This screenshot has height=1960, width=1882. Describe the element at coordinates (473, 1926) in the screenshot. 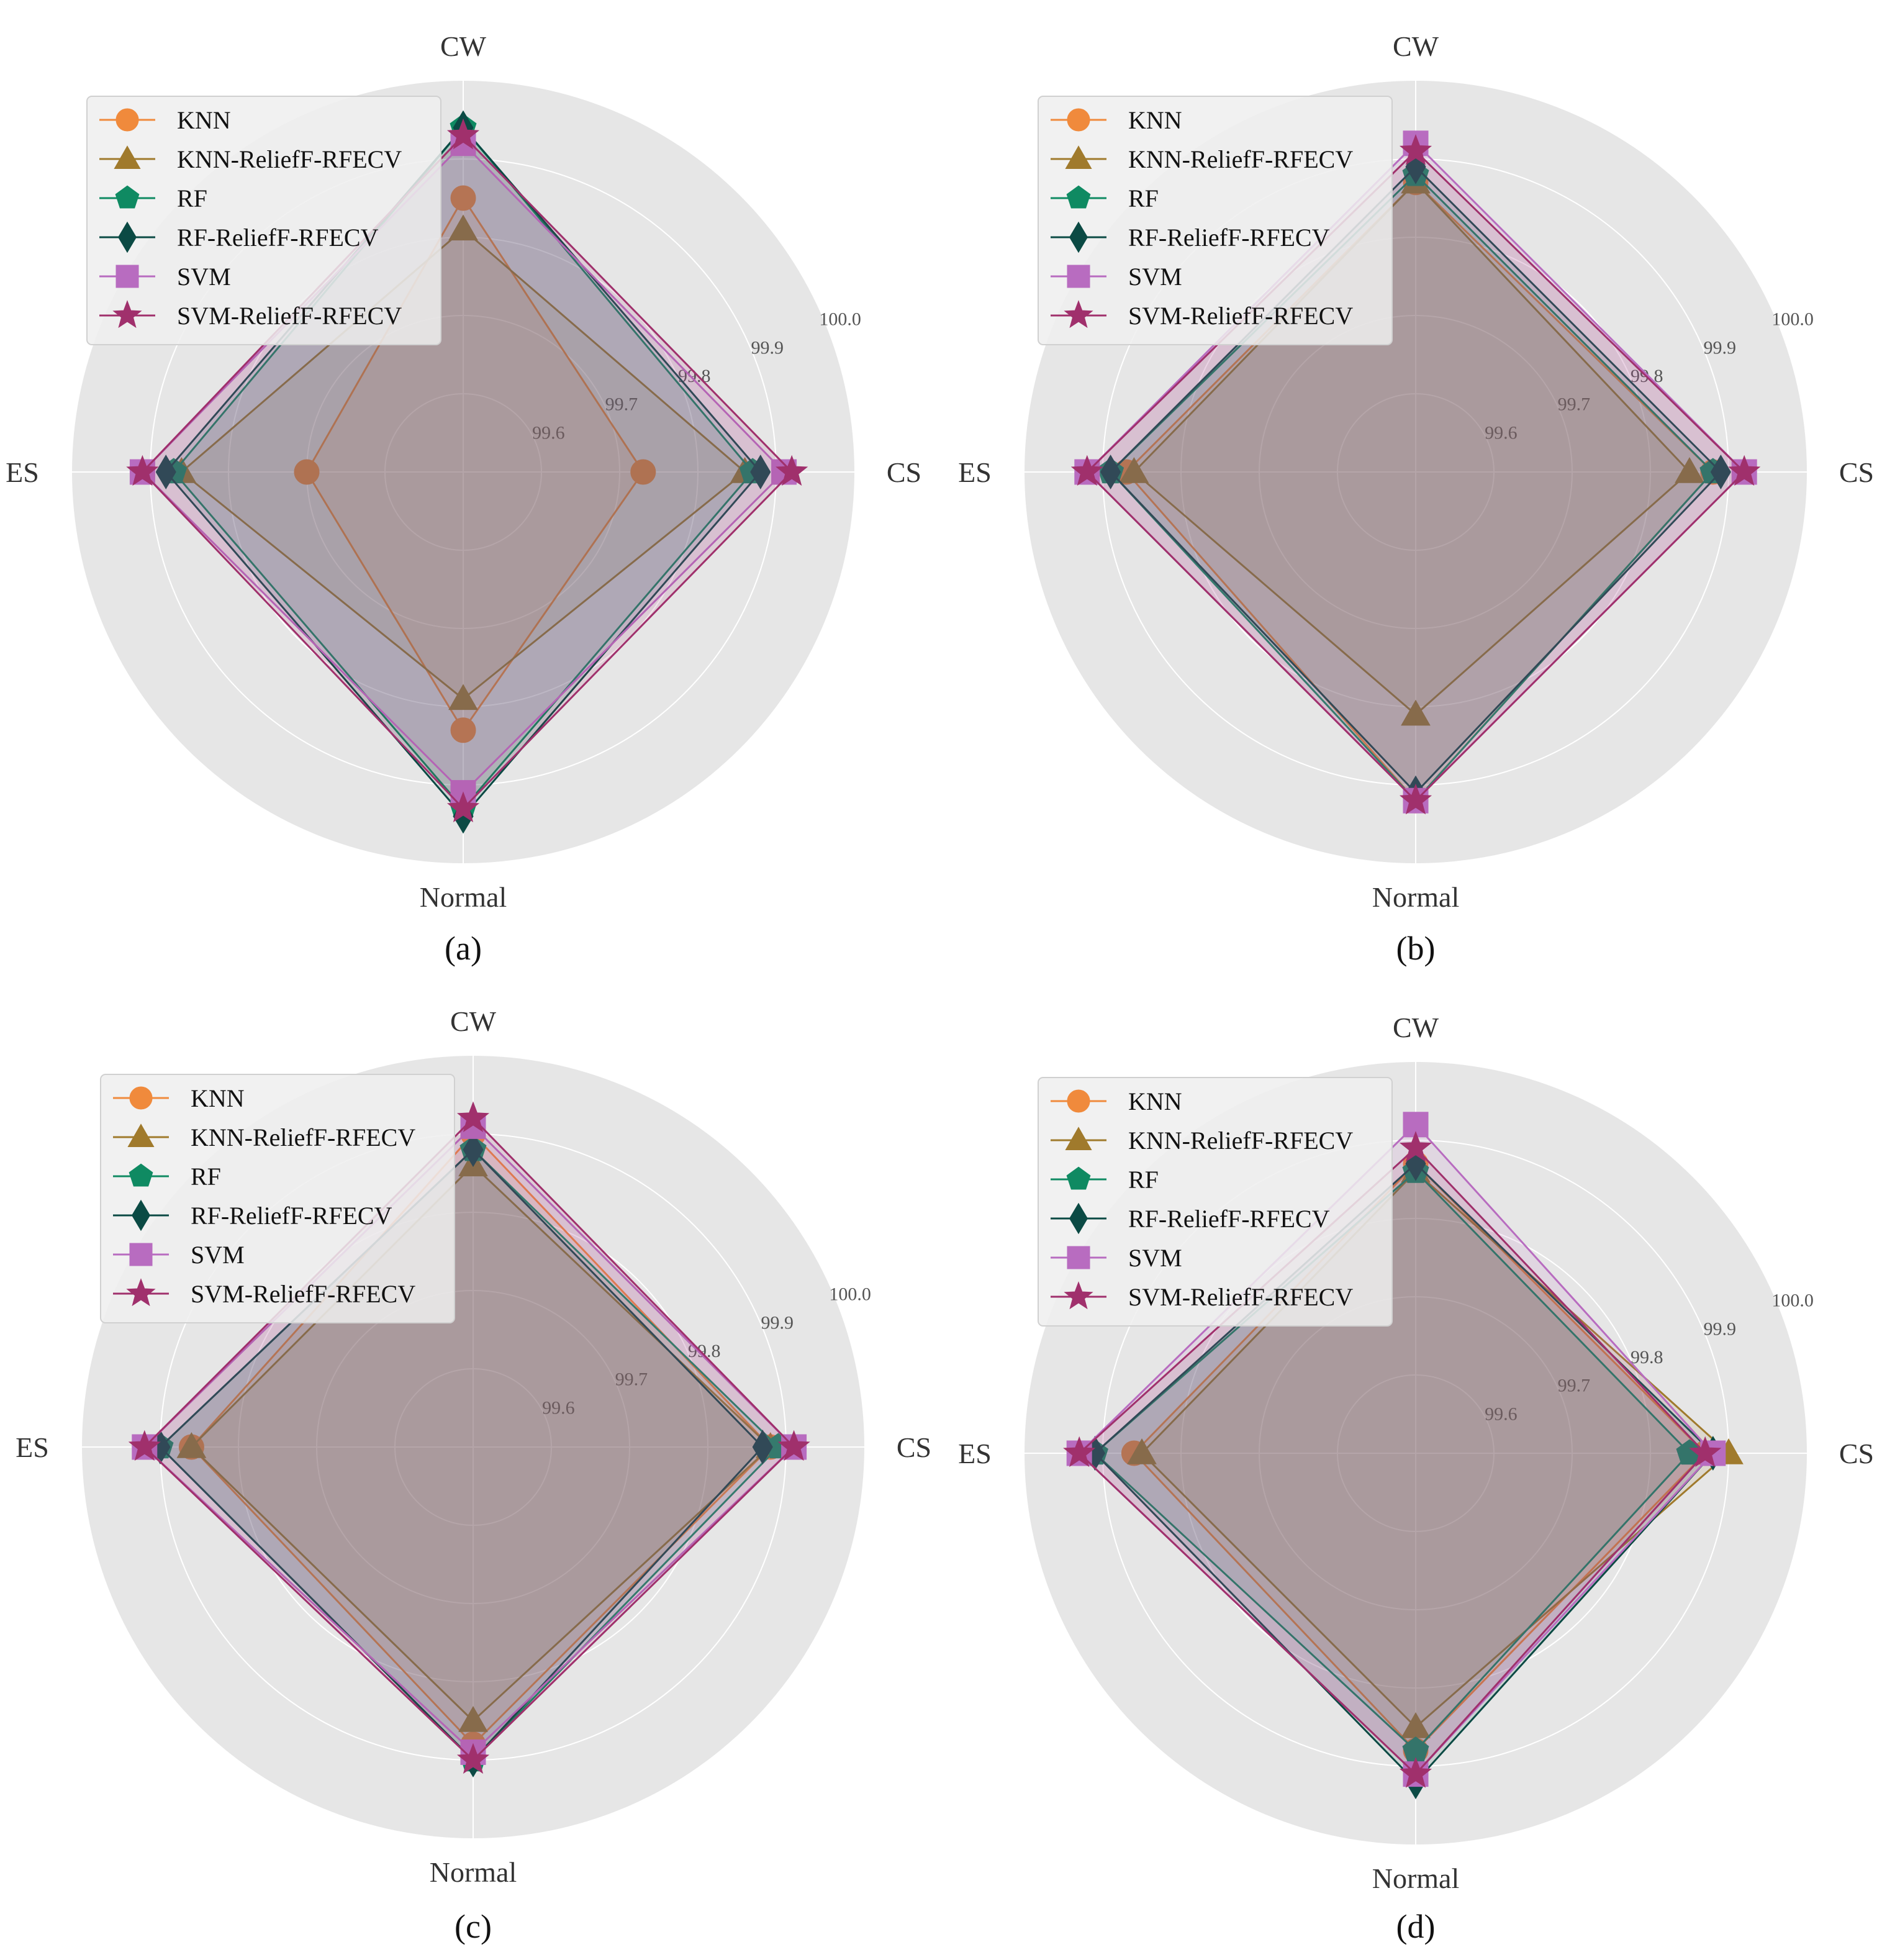

I see `panel-label: (c)` at that location.